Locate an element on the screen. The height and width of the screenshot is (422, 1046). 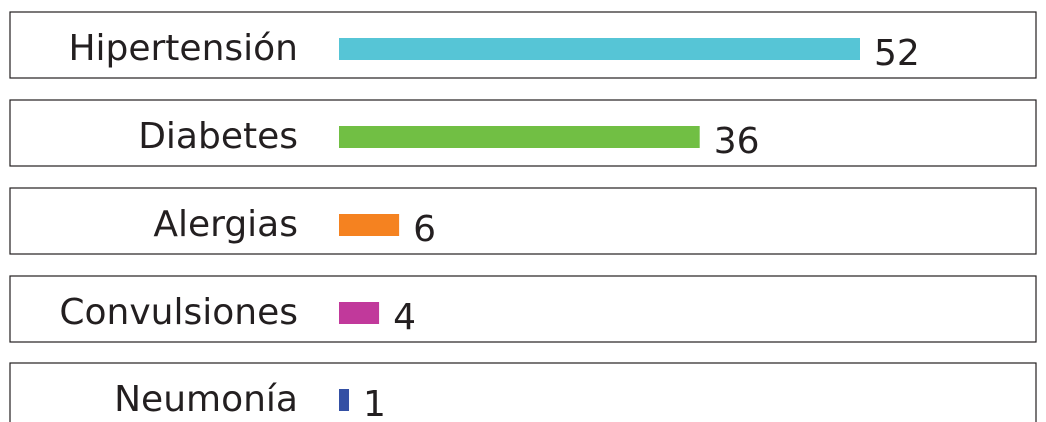
category-label: Neumonía is located at coordinates (206, 399).